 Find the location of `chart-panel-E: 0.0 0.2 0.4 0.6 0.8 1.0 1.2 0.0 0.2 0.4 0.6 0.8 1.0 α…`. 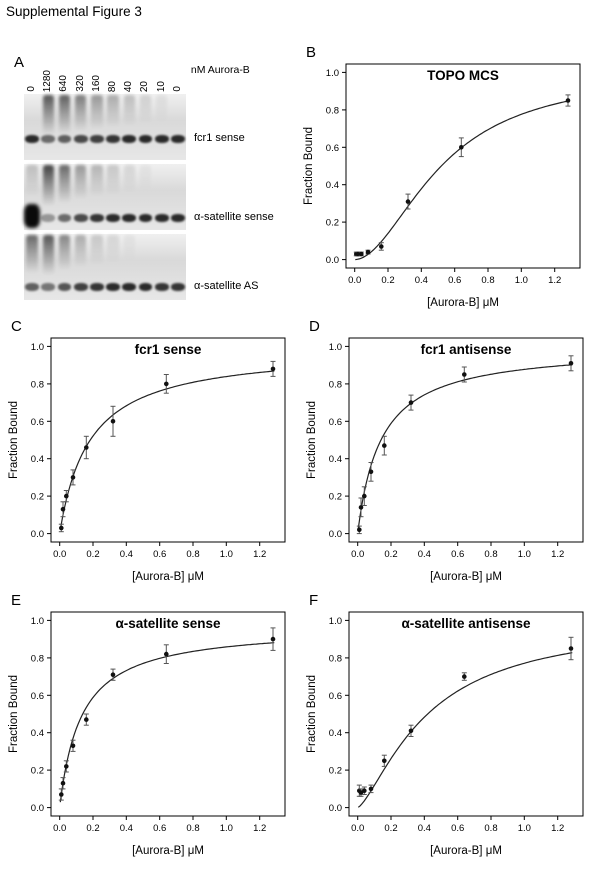

chart-panel-E: 0.0 0.2 0.4 0.6 0.8 1.0 1.2 0.0 0.2 0.4 0.6 0.8 1.0 α… is located at coordinates (147, 734).